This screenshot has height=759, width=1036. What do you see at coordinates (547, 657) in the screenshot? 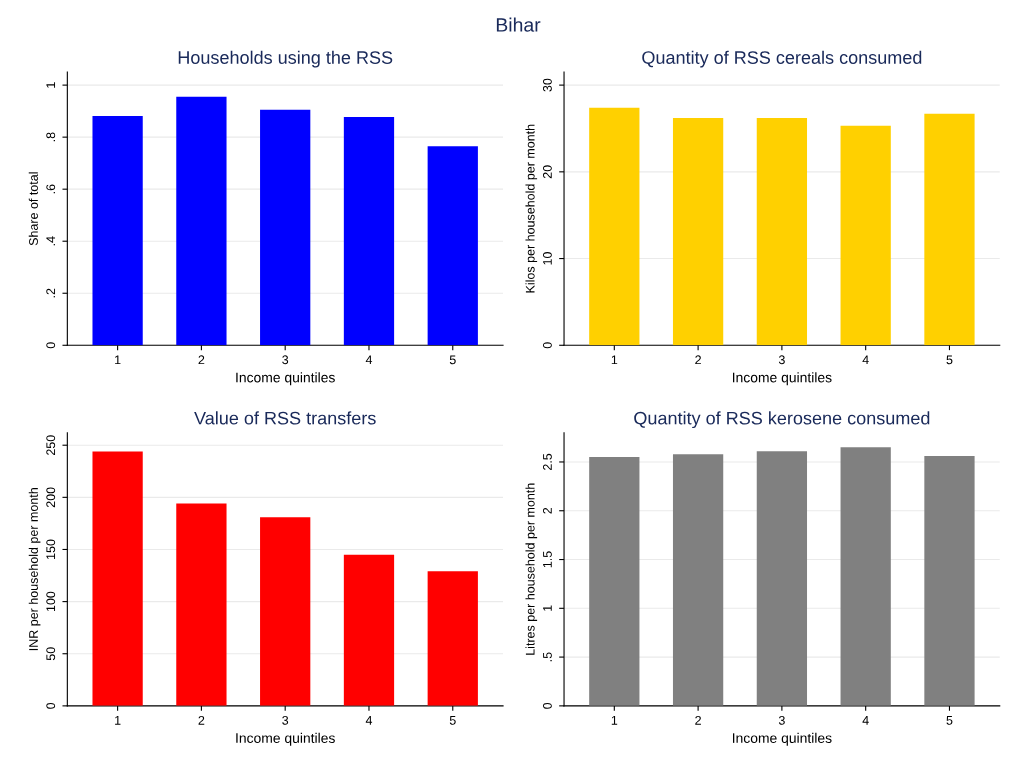
I see `y-tick-label: .5` at bounding box center [547, 657].